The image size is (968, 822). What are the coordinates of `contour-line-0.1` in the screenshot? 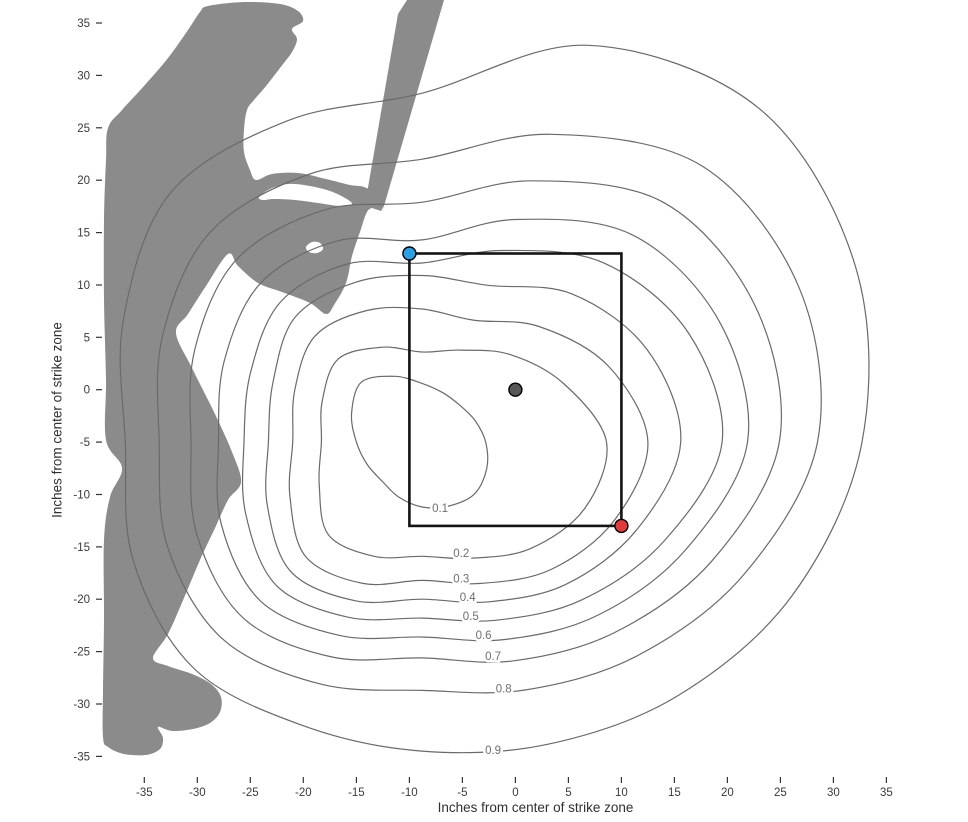 It's located at (419, 442).